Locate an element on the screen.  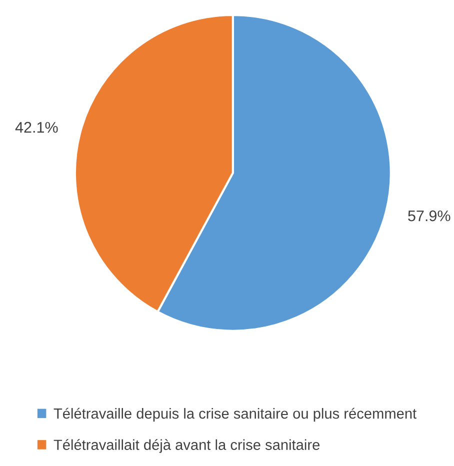
legend-label: Télétravaille depuis la crise sanitaire ou plus récemment is located at coordinates (235, 415).